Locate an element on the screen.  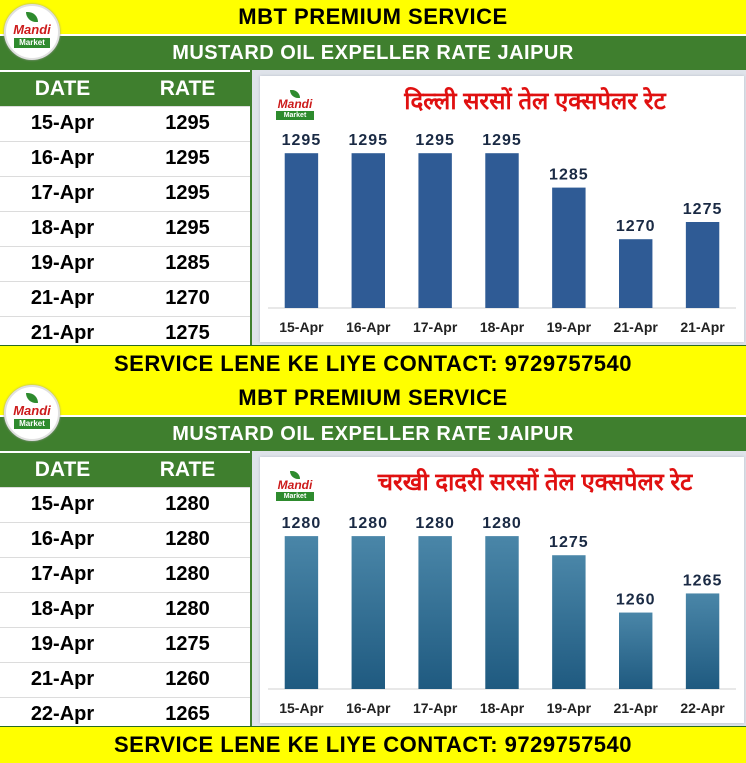
chart-title: चरखी दादरी सरसों तेल एक्सपेलर रेट is located at coordinates (535, 482).